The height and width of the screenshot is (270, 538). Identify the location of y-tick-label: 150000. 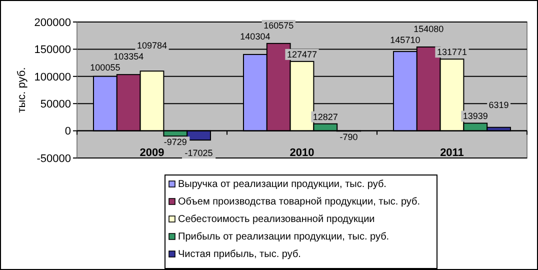
(52, 50).